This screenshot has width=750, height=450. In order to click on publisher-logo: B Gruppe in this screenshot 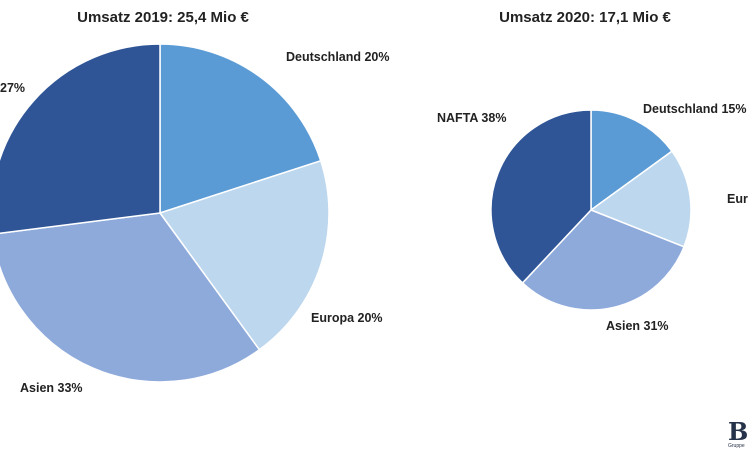, I will do `click(739, 435)`.